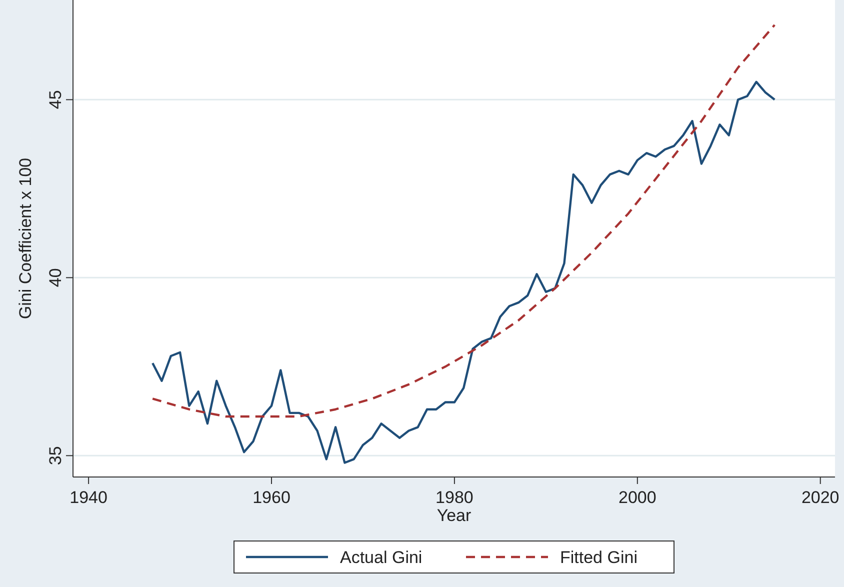 The height and width of the screenshot is (587, 844). What do you see at coordinates (820, 497) in the screenshot?
I see `x-tick-label: 2020` at bounding box center [820, 497].